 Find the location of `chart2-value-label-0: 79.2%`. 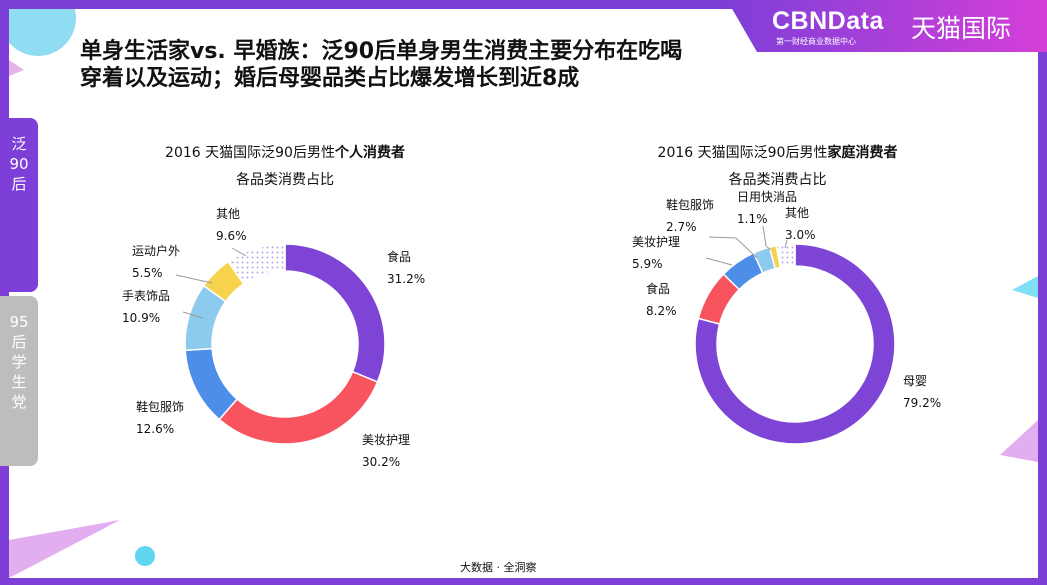

chart2-value-label-0: 79.2% is located at coordinates (922, 403).